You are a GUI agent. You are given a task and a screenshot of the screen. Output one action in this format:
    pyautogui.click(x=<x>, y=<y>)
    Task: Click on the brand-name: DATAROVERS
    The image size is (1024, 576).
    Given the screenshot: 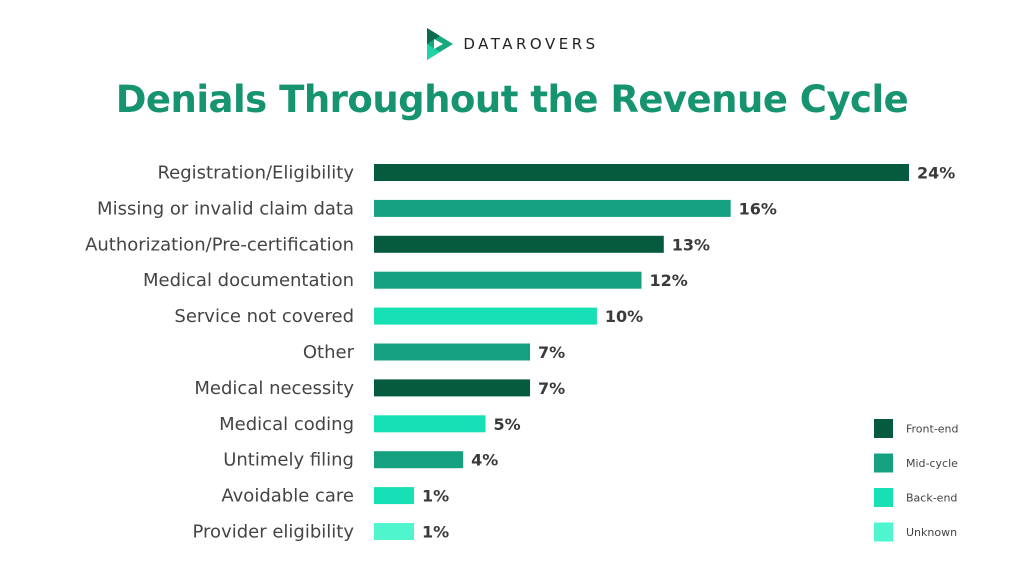 What is the action you would take?
    pyautogui.click(x=531, y=44)
    